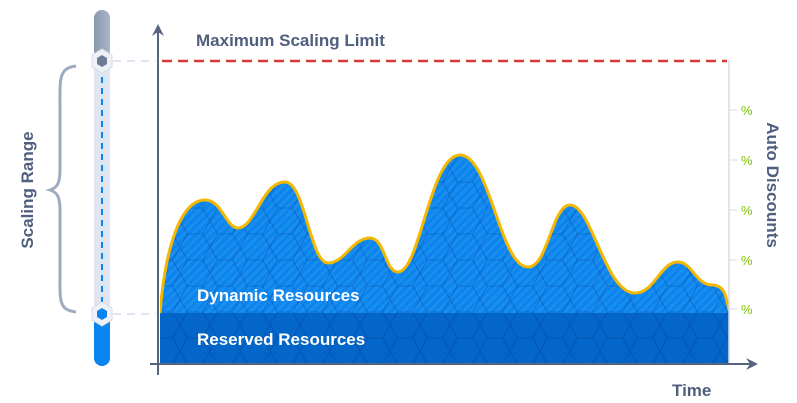 This screenshot has width=797, height=403. Describe the element at coordinates (61, 189) in the screenshot. I see `scaling-range-brace` at that location.